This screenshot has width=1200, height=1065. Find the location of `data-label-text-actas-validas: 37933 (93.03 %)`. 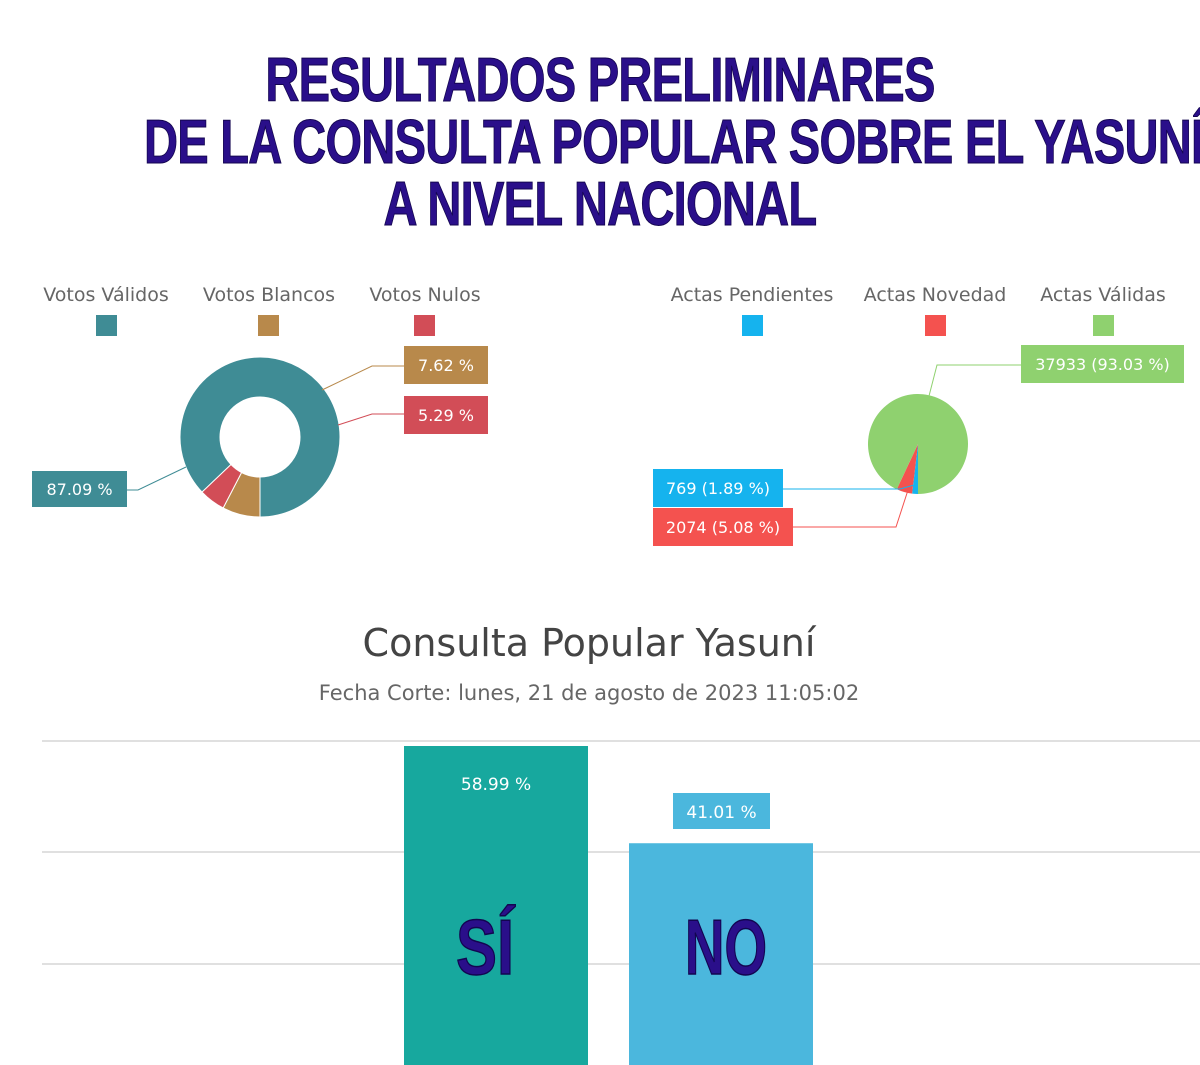

data-label-text-actas-validas: 37933 (93.03 %) is located at coordinates (1102, 364).